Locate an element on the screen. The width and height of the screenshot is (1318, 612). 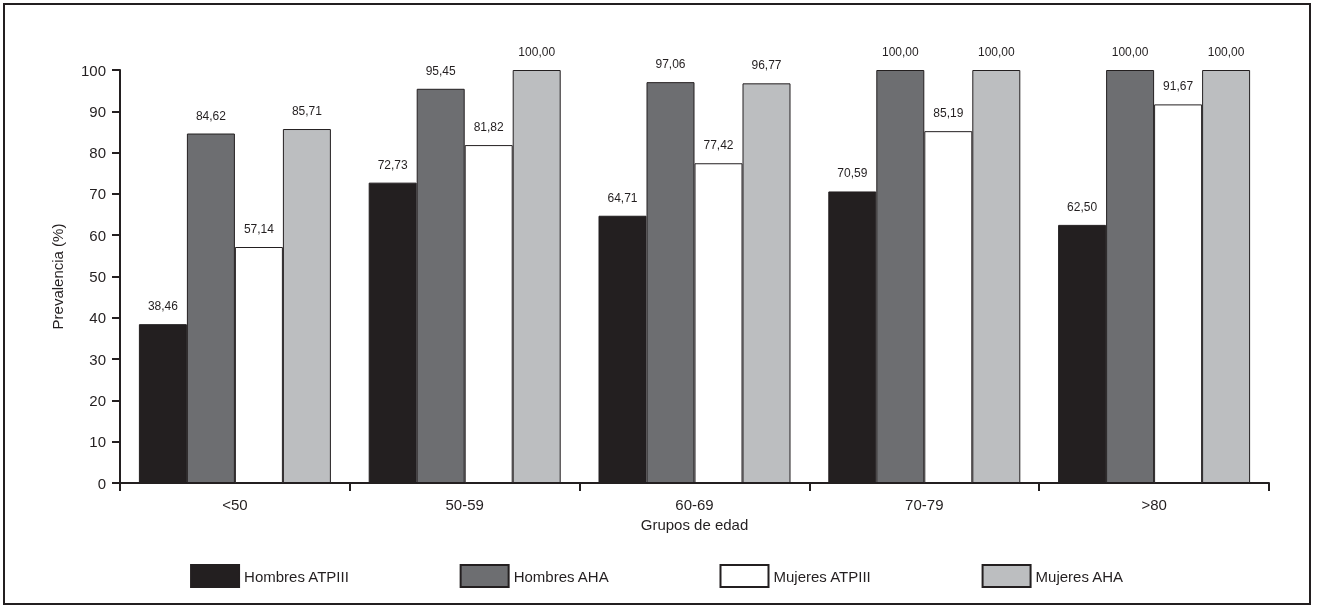
legend-label: Hombres AHA is located at coordinates (561, 576).